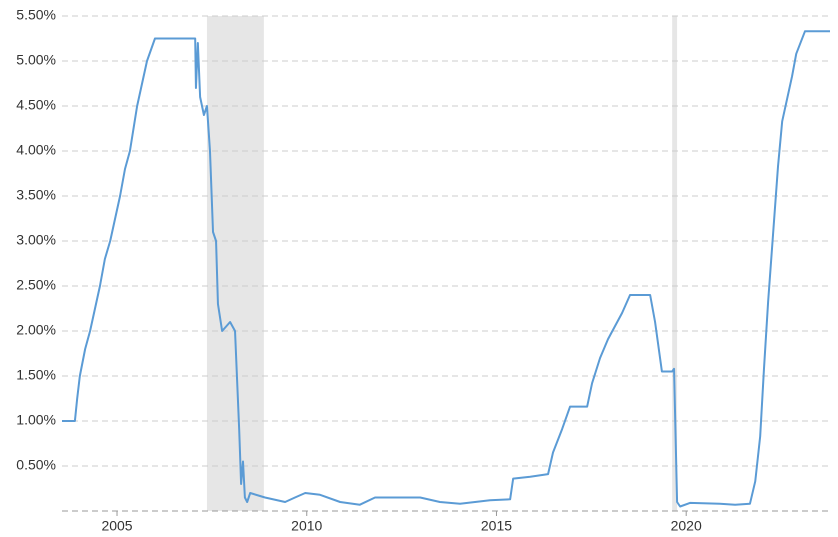  Describe the element at coordinates (36, 240) in the screenshot. I see `y-tick-label: 3.00%` at that location.